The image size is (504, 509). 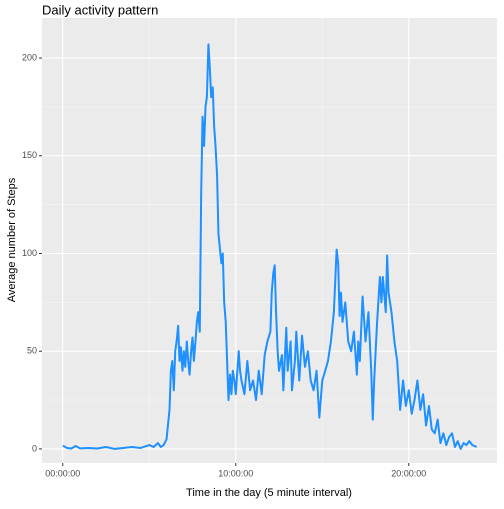 What do you see at coordinates (235, 473) in the screenshot?
I see `x-tick-label: 10:00:00` at bounding box center [235, 473].